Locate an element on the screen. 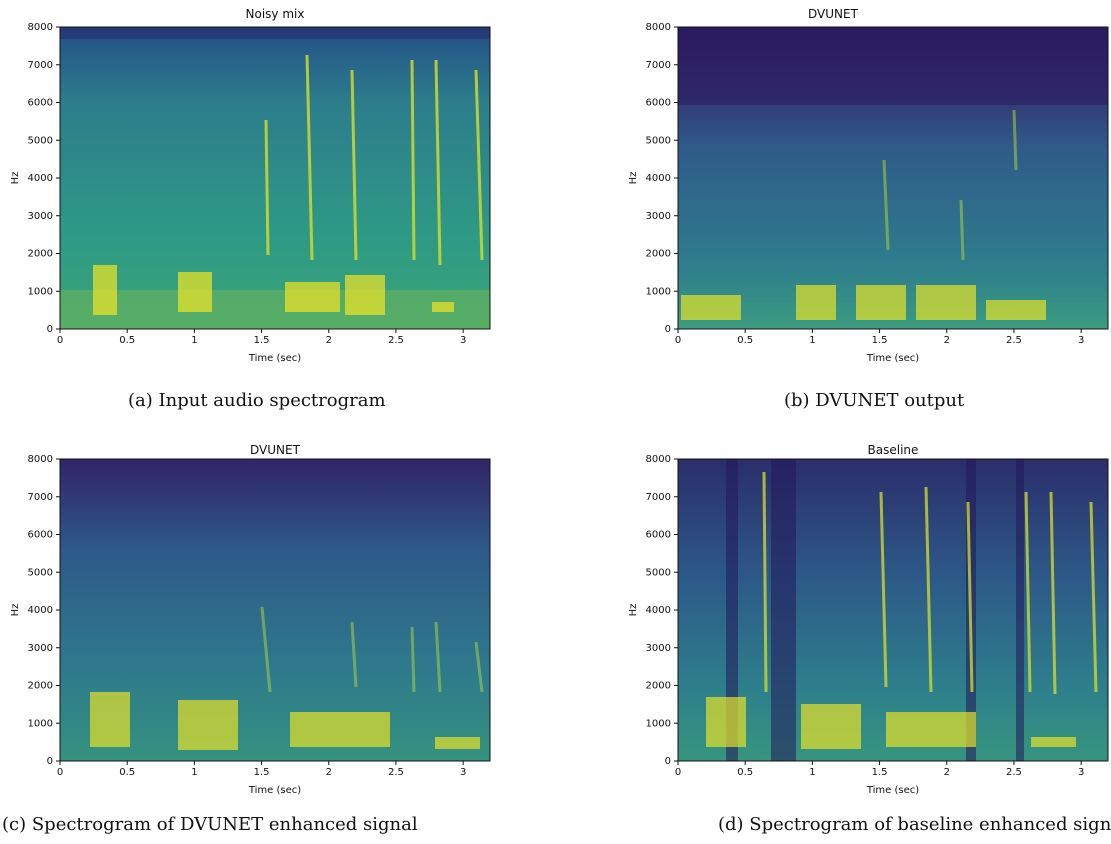 The height and width of the screenshot is (844, 1111). low-band is located at coordinates (275, 309).